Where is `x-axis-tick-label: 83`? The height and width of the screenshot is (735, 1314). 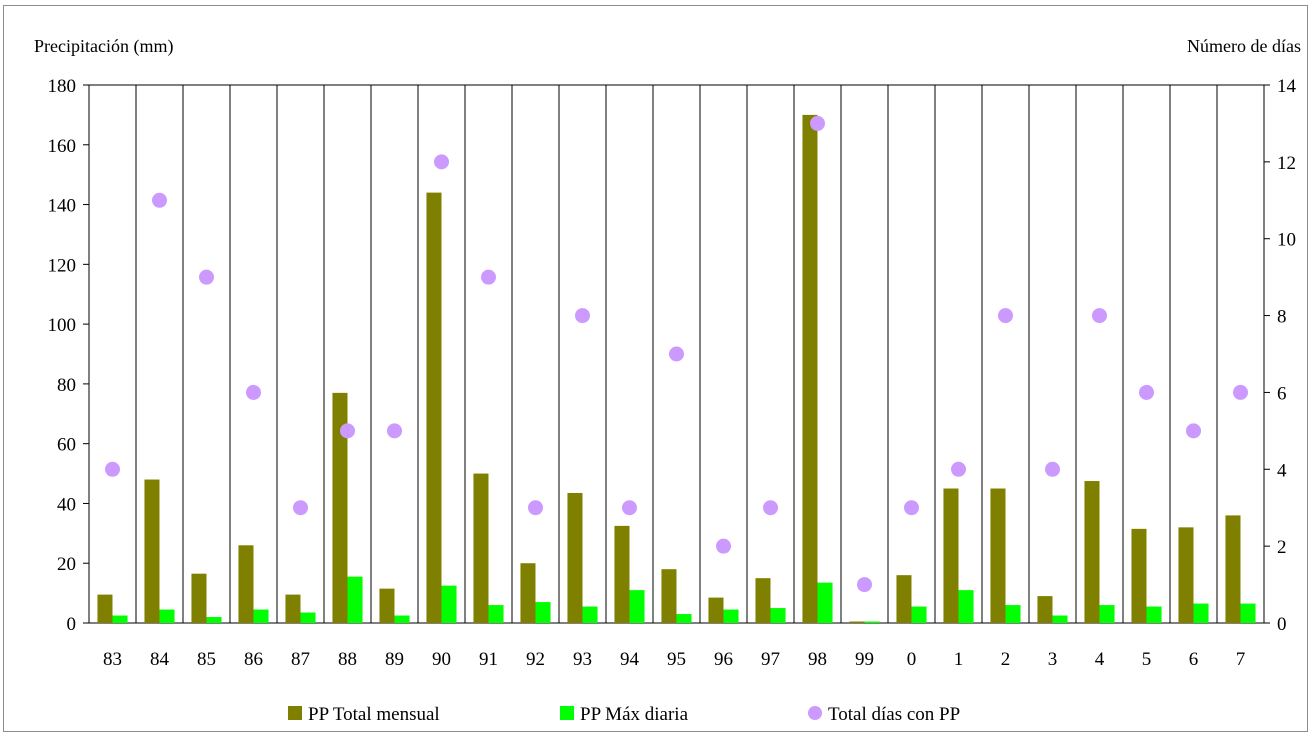 x-axis-tick-label: 83 is located at coordinates (112, 659).